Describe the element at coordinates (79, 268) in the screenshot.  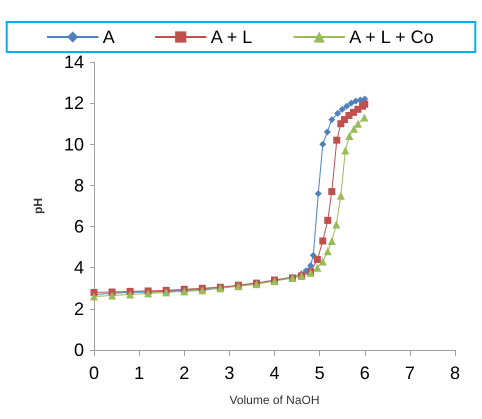
I see `y-tick-label: 4` at that location.